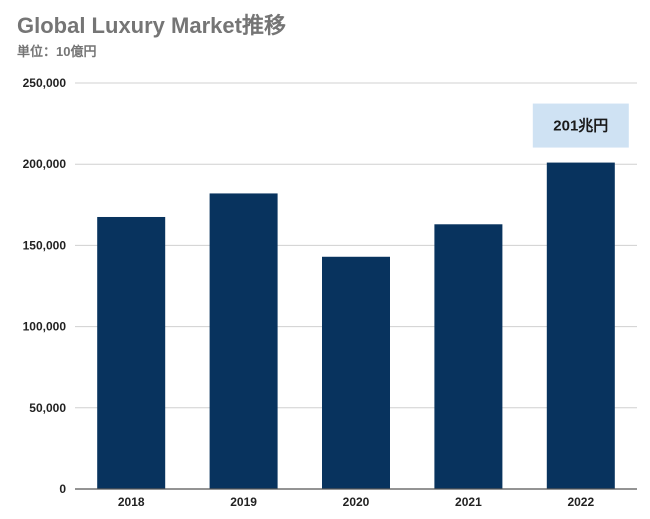  What do you see at coordinates (356, 372) in the screenshot?
I see `bar-2020` at bounding box center [356, 372].